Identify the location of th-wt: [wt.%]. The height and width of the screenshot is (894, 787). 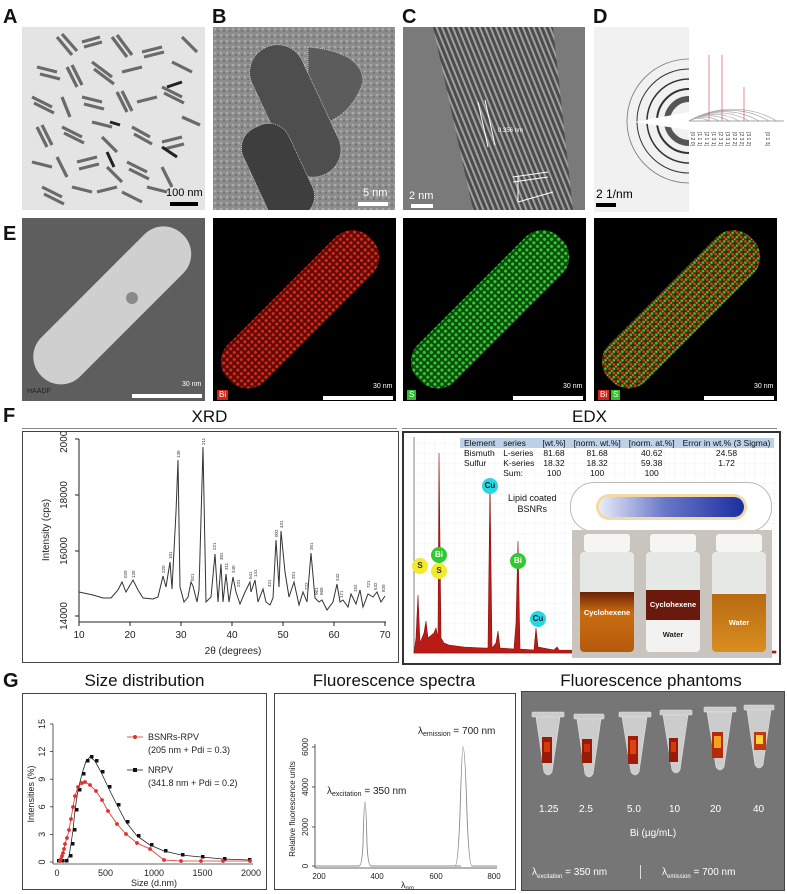
(554, 443).